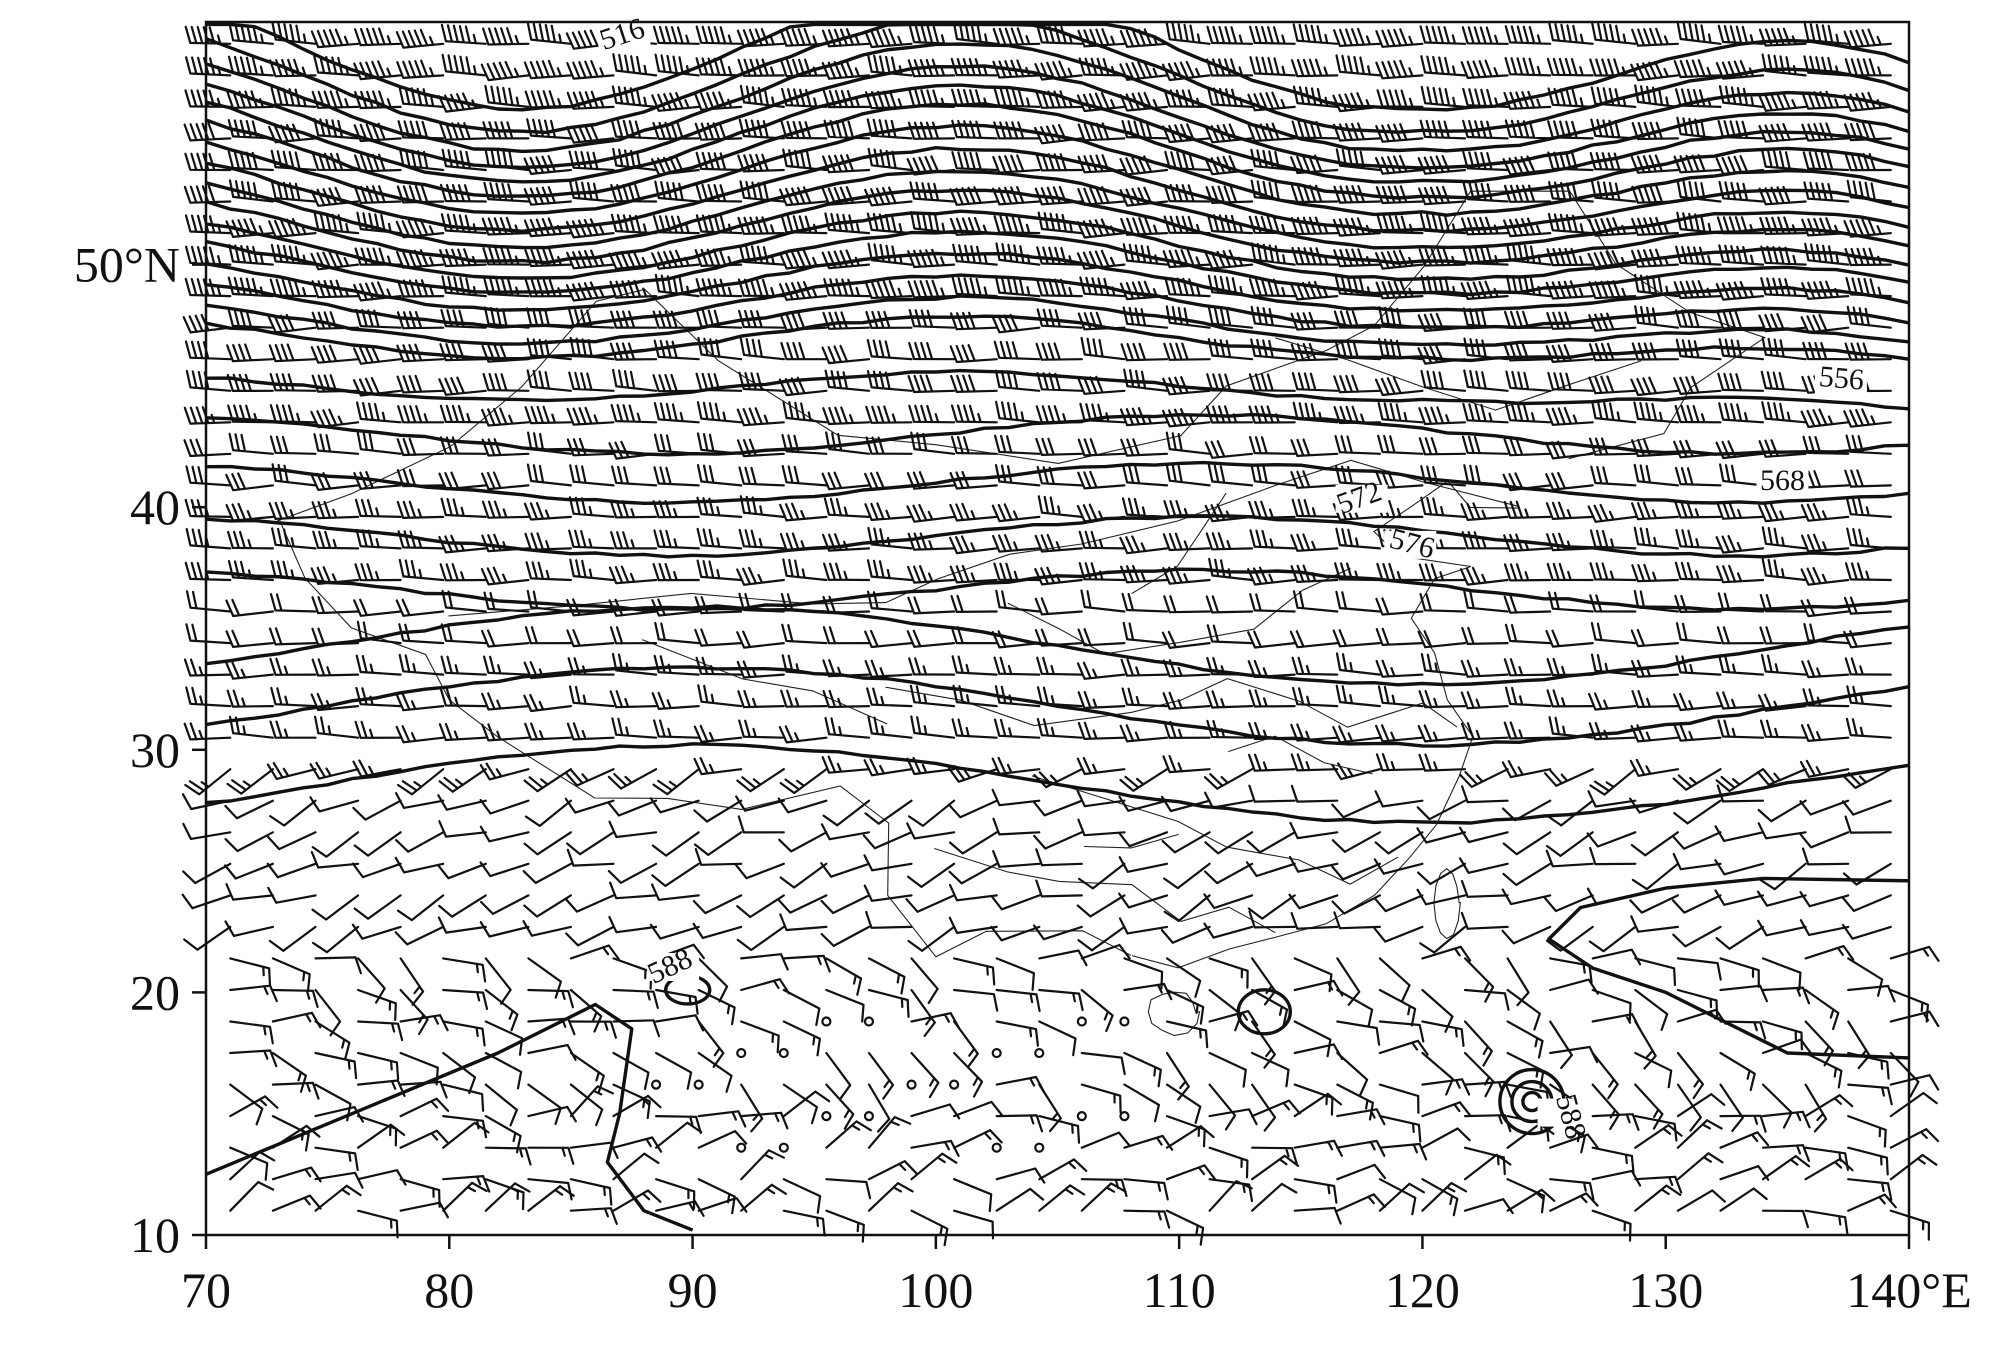  Describe the element at coordinates (622, 34) in the screenshot. I see `contour-label: 516` at that location.